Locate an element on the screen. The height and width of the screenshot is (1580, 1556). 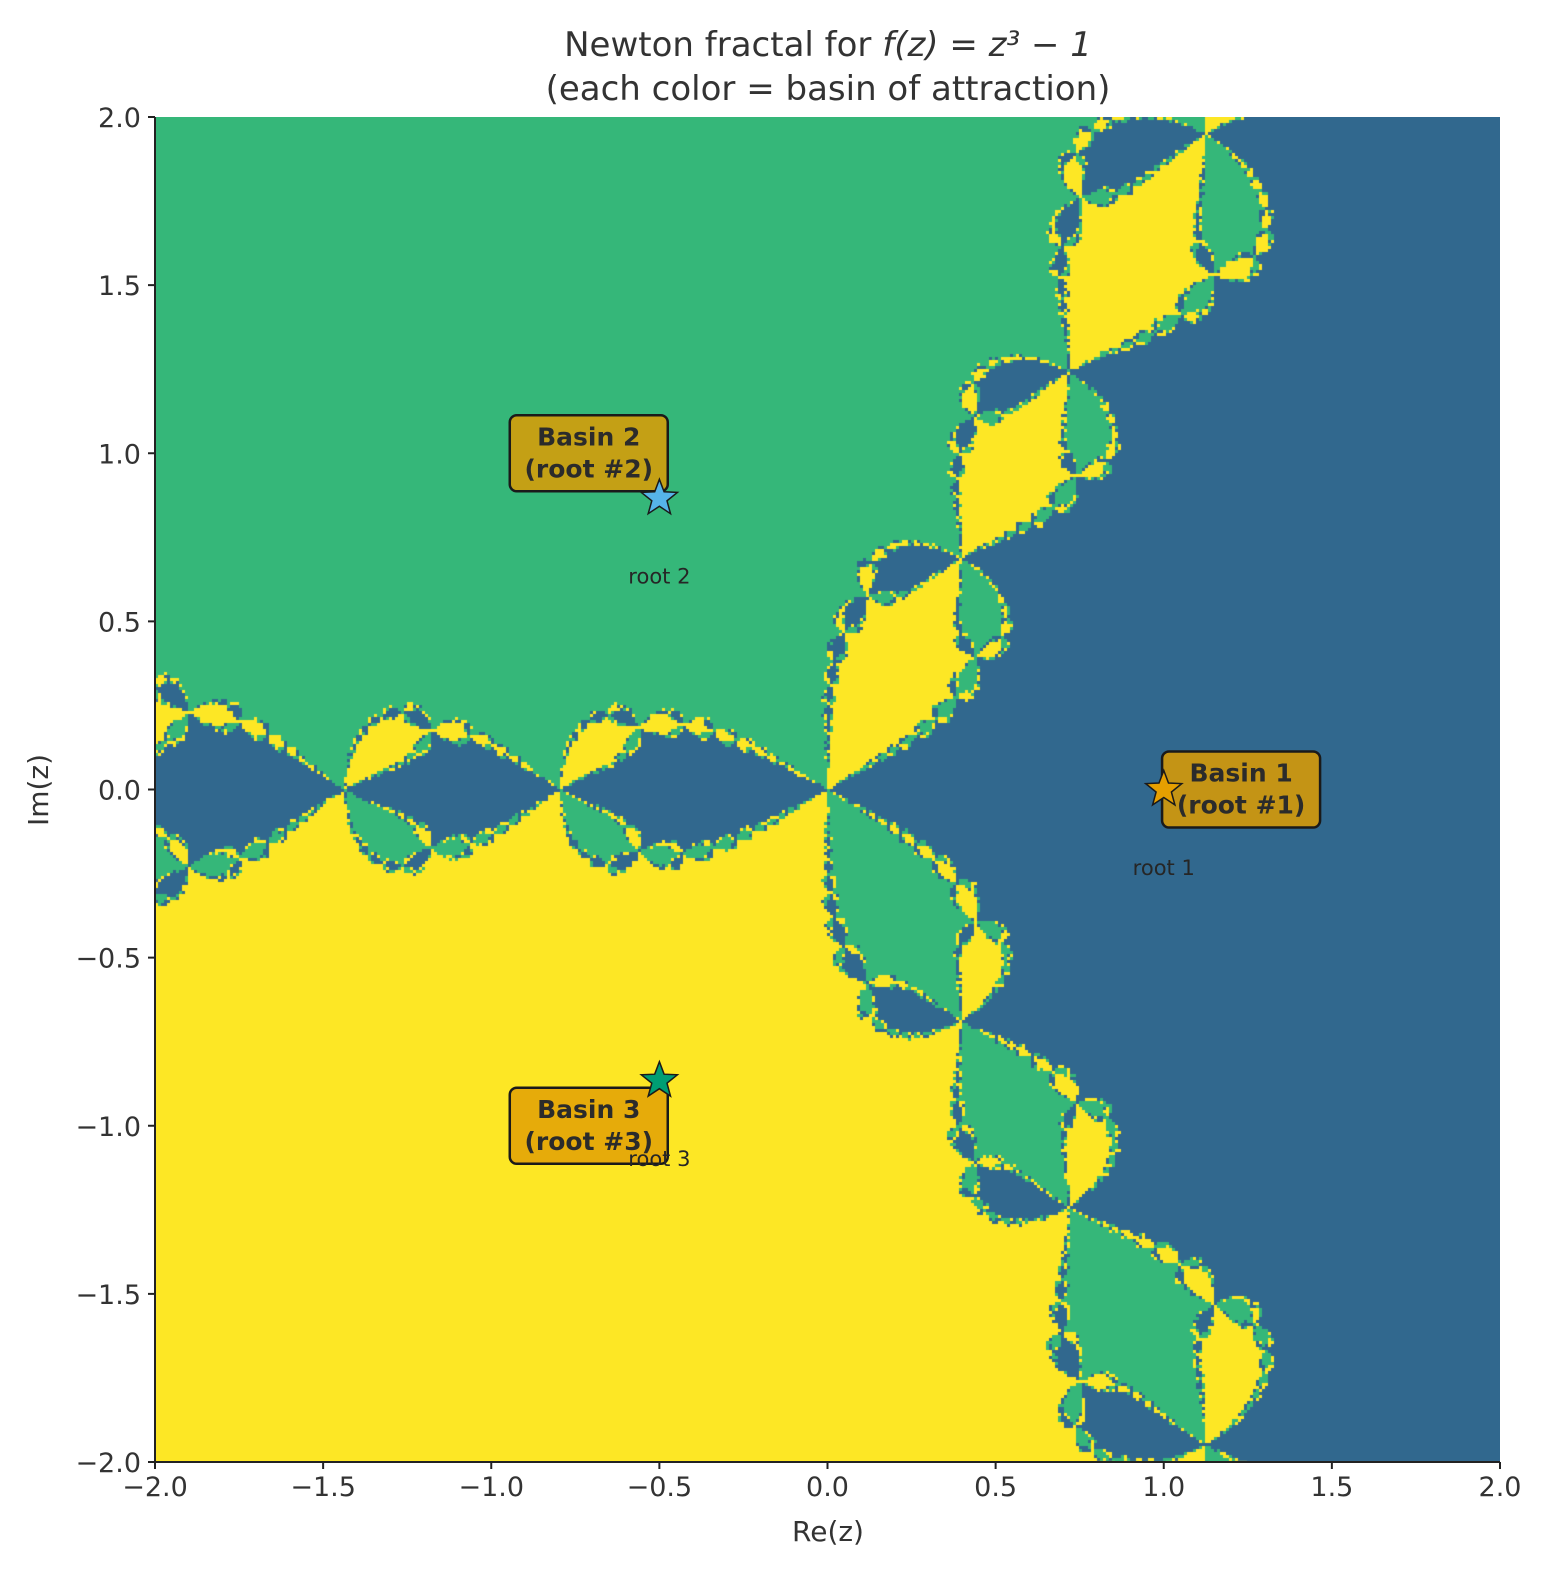
basin-label-root: (root #3) is located at coordinates (588, 1141).